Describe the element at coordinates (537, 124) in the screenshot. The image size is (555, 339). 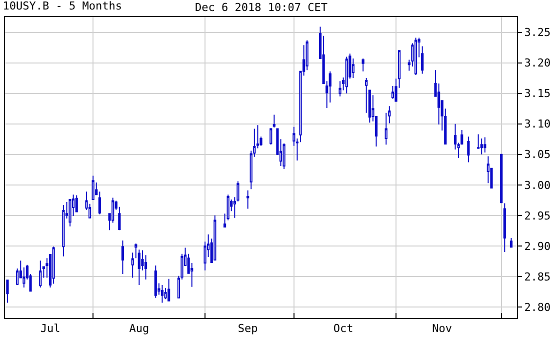
I see `y-tick-label: 3.10` at that location.